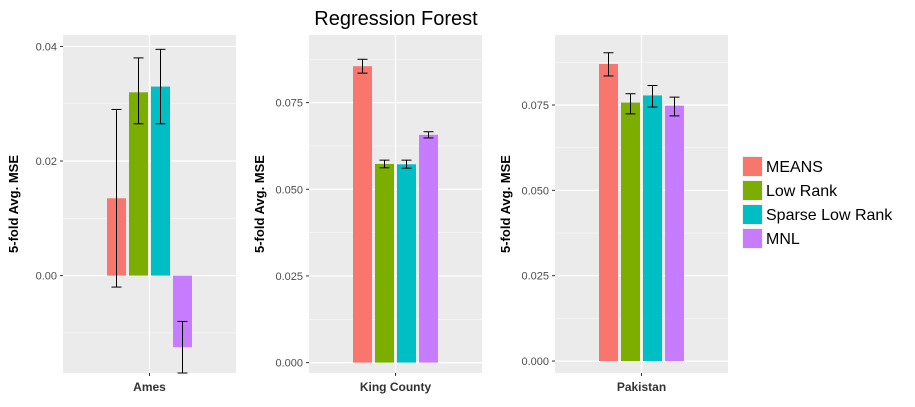 The image size is (915, 407). I want to click on legend-swatch-sparse-low-rank, so click(752, 214).